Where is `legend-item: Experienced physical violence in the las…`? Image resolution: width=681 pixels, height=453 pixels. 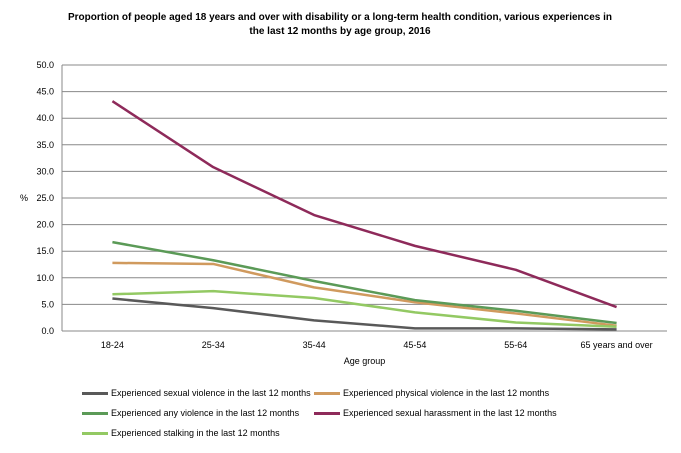
legend-item: Experienced physical violence in the las… is located at coordinates (431, 393).